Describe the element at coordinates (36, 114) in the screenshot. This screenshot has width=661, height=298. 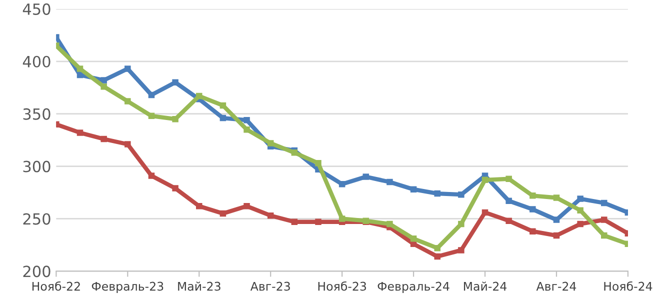
I see `y-tick-label: 350` at that location.